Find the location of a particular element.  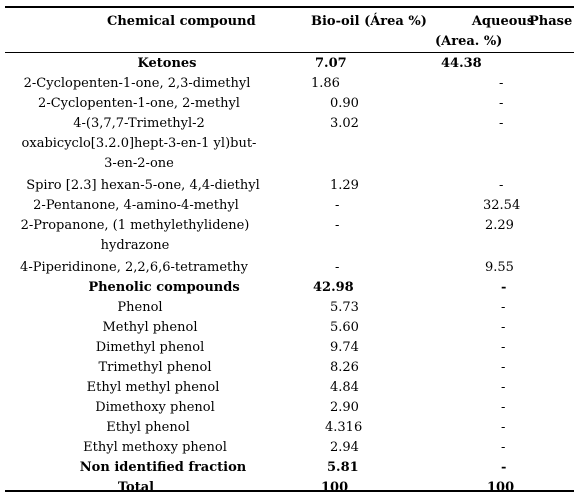

compound-name: 4-Piperidinone, 2,2,6,6-tetramethy is located at coordinates (134, 267).